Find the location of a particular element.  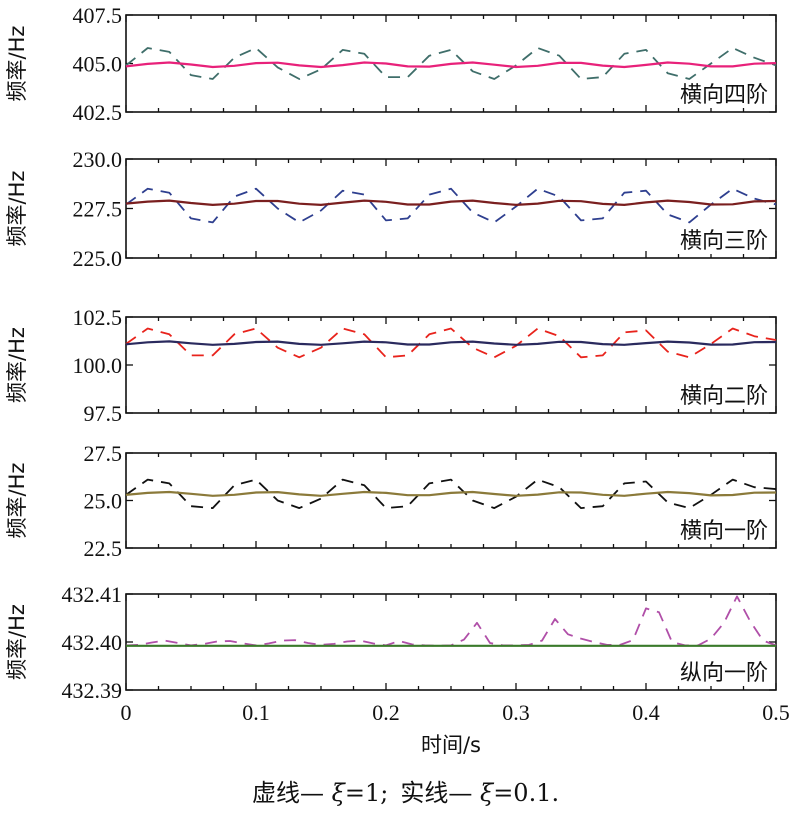

y-tick-label: 22.5 is located at coordinates (103, 548).